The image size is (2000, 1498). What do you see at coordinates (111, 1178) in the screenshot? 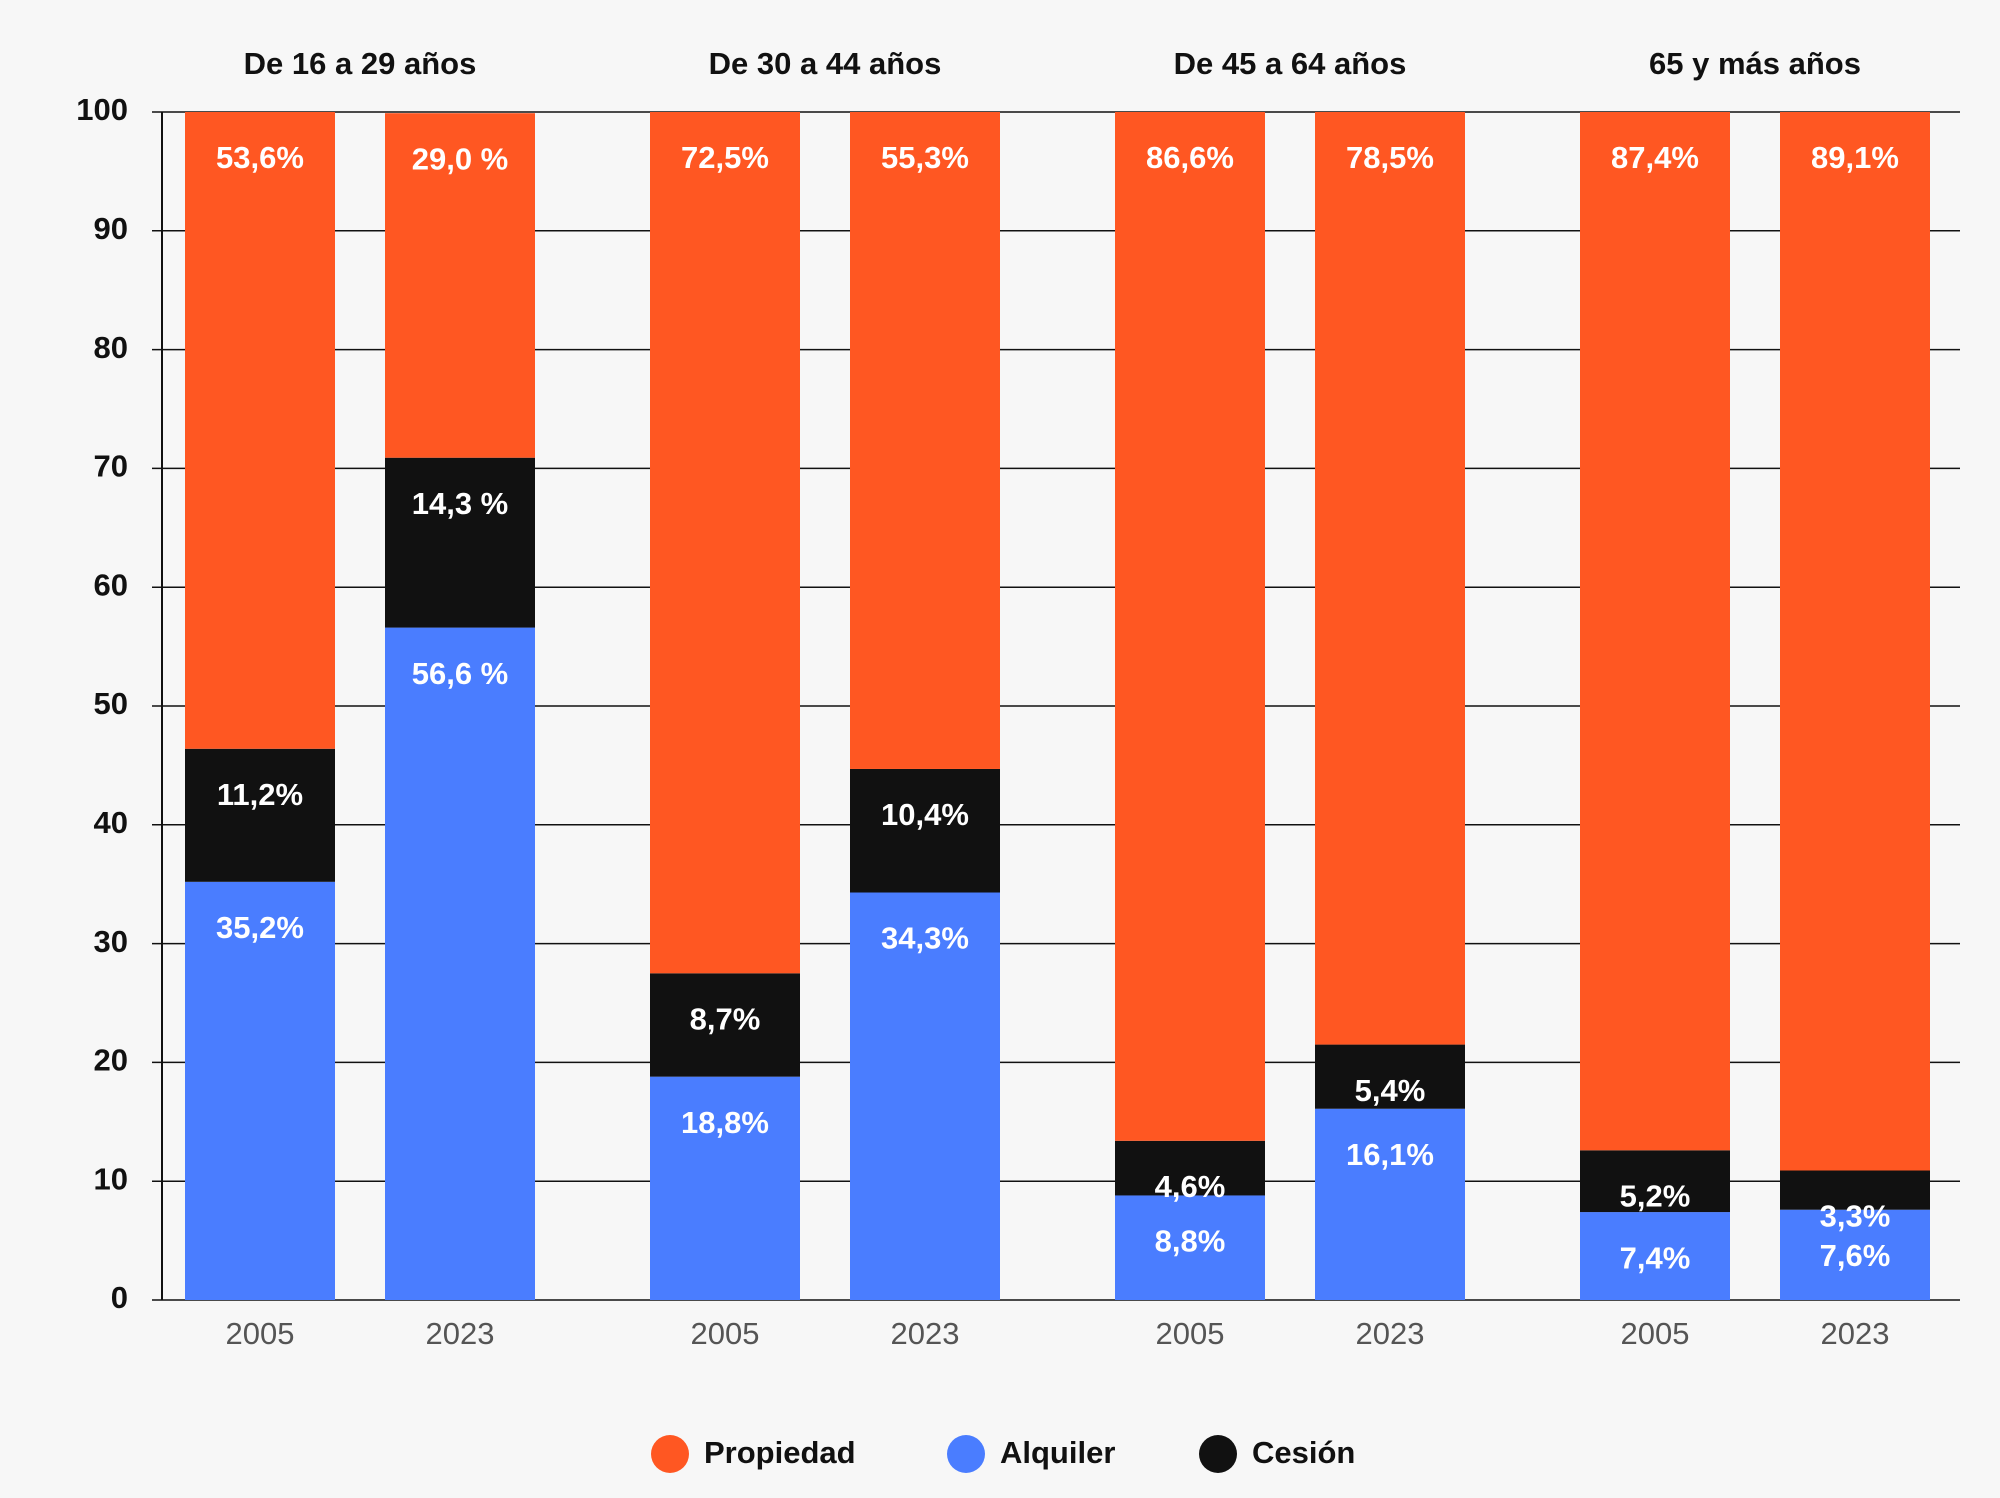
I see `y-tick-label: 10` at bounding box center [111, 1178].